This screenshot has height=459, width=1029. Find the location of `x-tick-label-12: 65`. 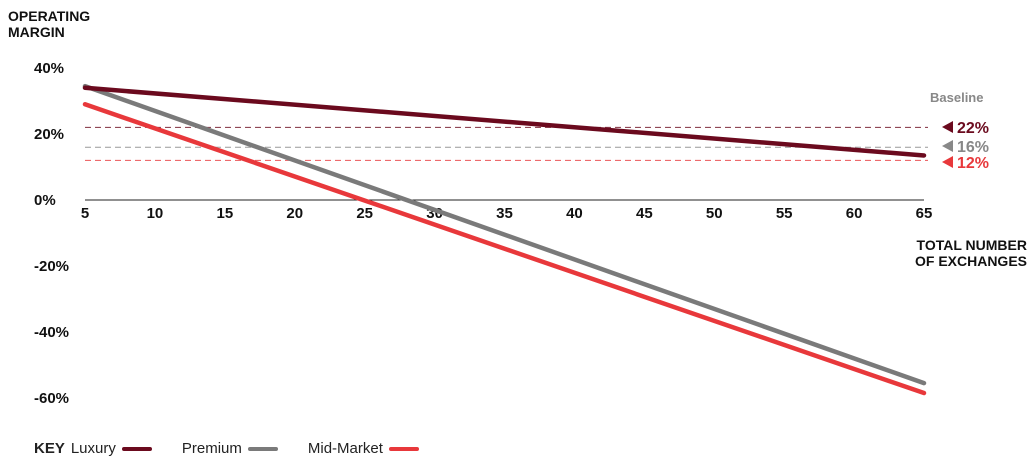

x-tick-label-12: 65 is located at coordinates (924, 213).